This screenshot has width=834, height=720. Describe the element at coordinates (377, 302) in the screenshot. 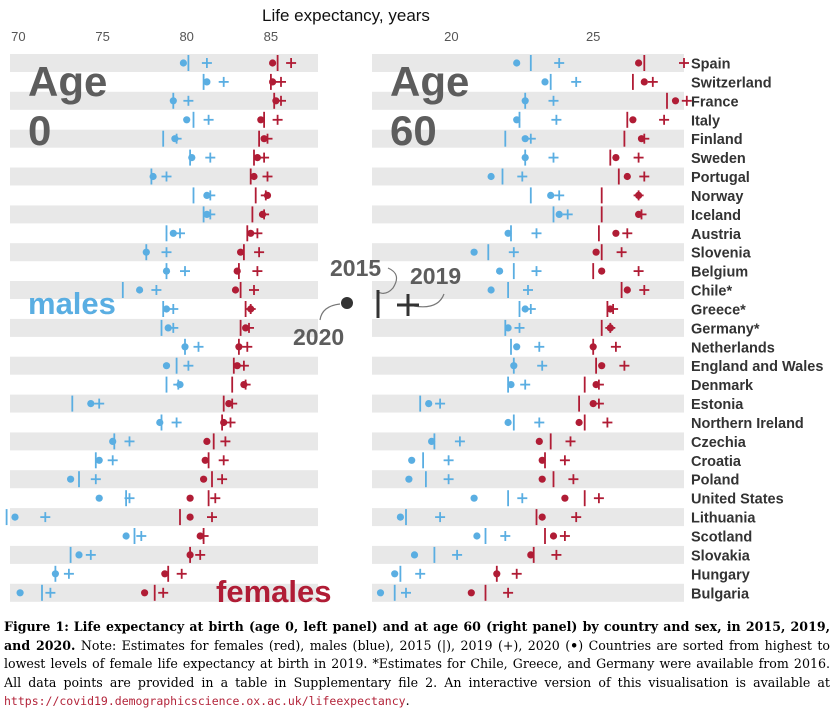

I see `year-legend: 2015 2019 2020` at that location.